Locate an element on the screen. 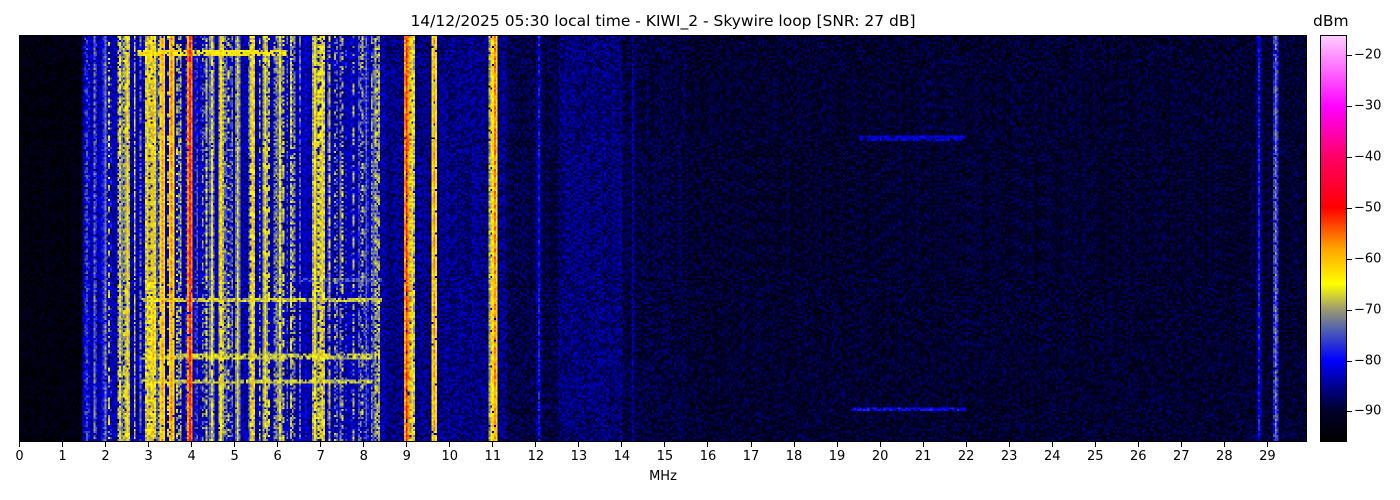  x-tick-label: 28 is located at coordinates (1224, 456).